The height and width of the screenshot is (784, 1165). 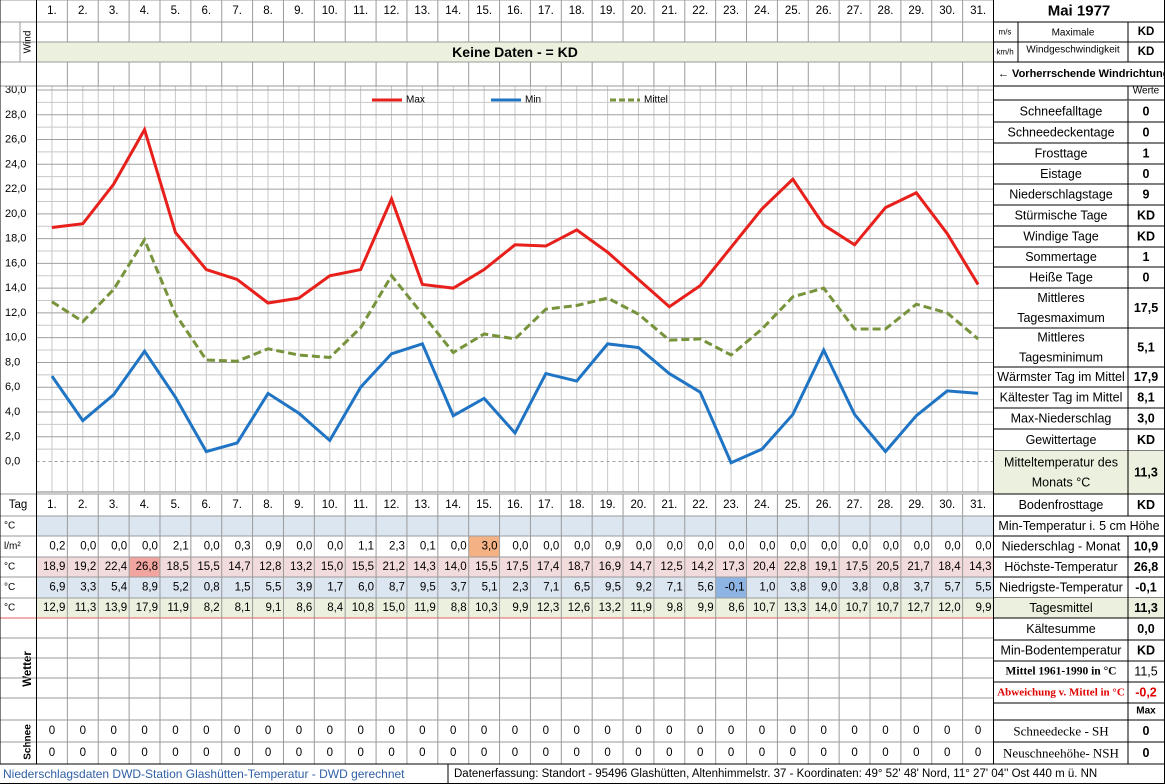 I want to click on cell-value: 5,7, so click(x=953, y=588).